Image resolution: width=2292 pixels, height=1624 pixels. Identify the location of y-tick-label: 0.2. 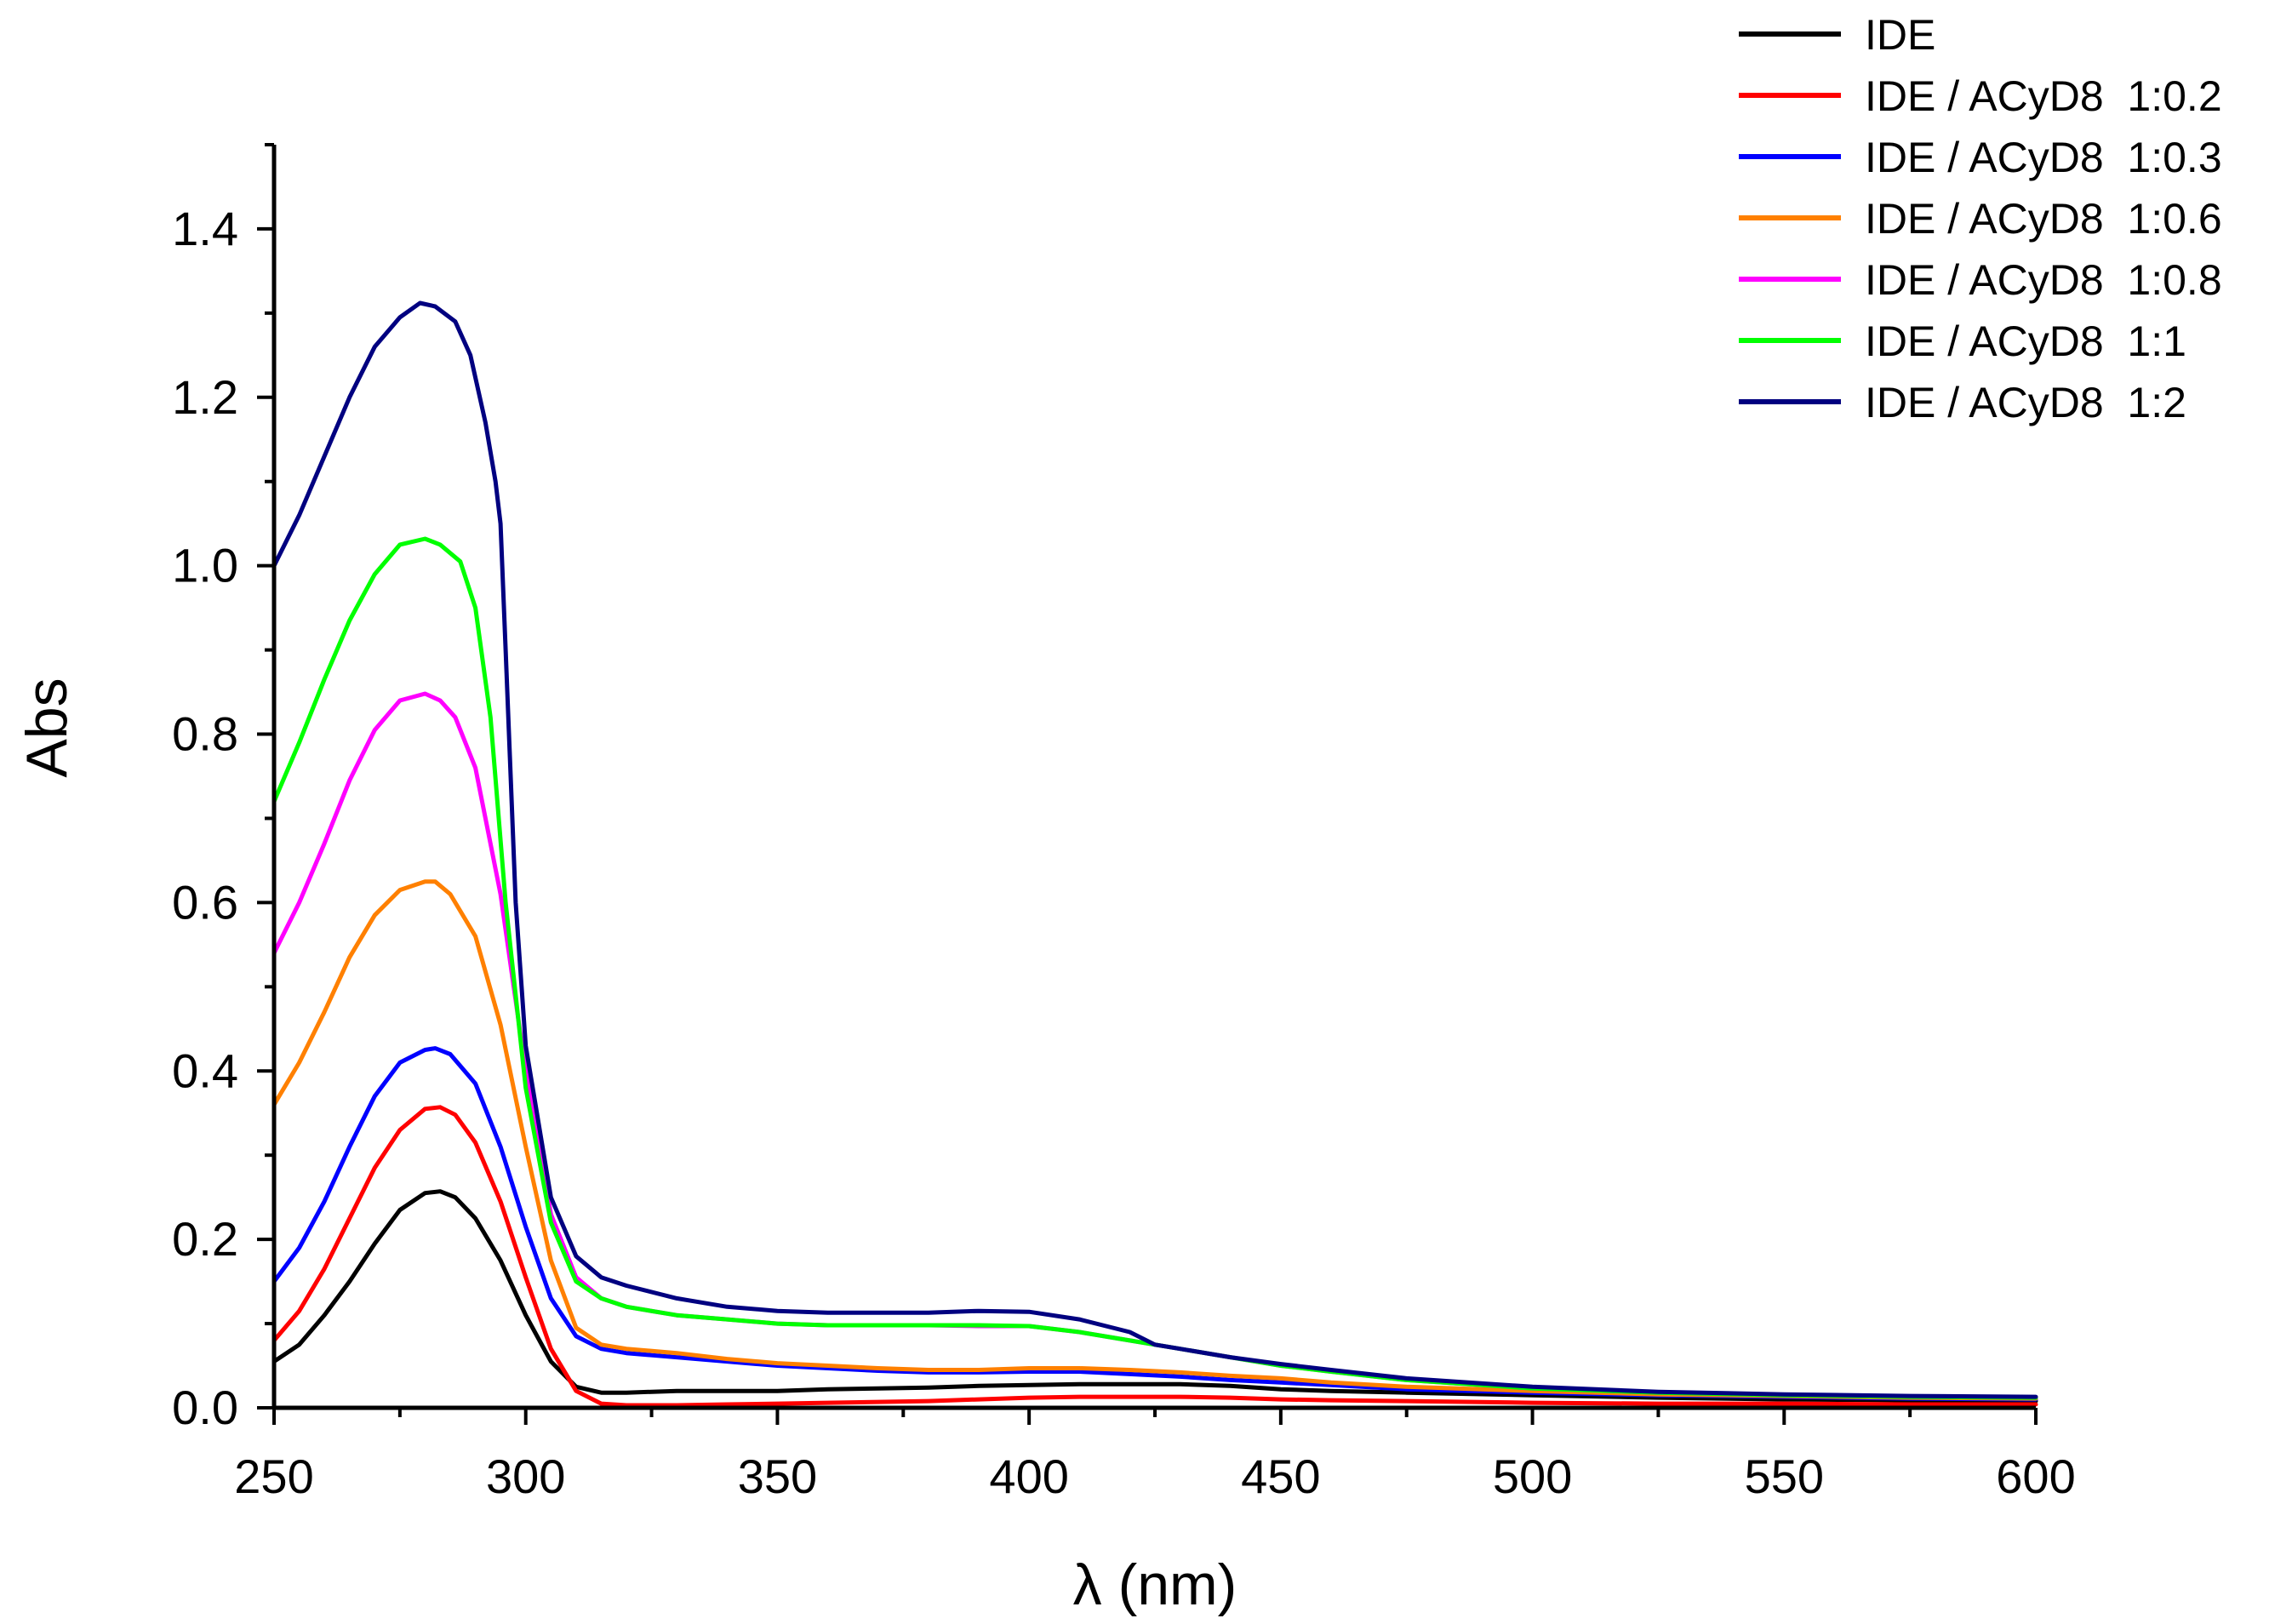
(205, 1239).